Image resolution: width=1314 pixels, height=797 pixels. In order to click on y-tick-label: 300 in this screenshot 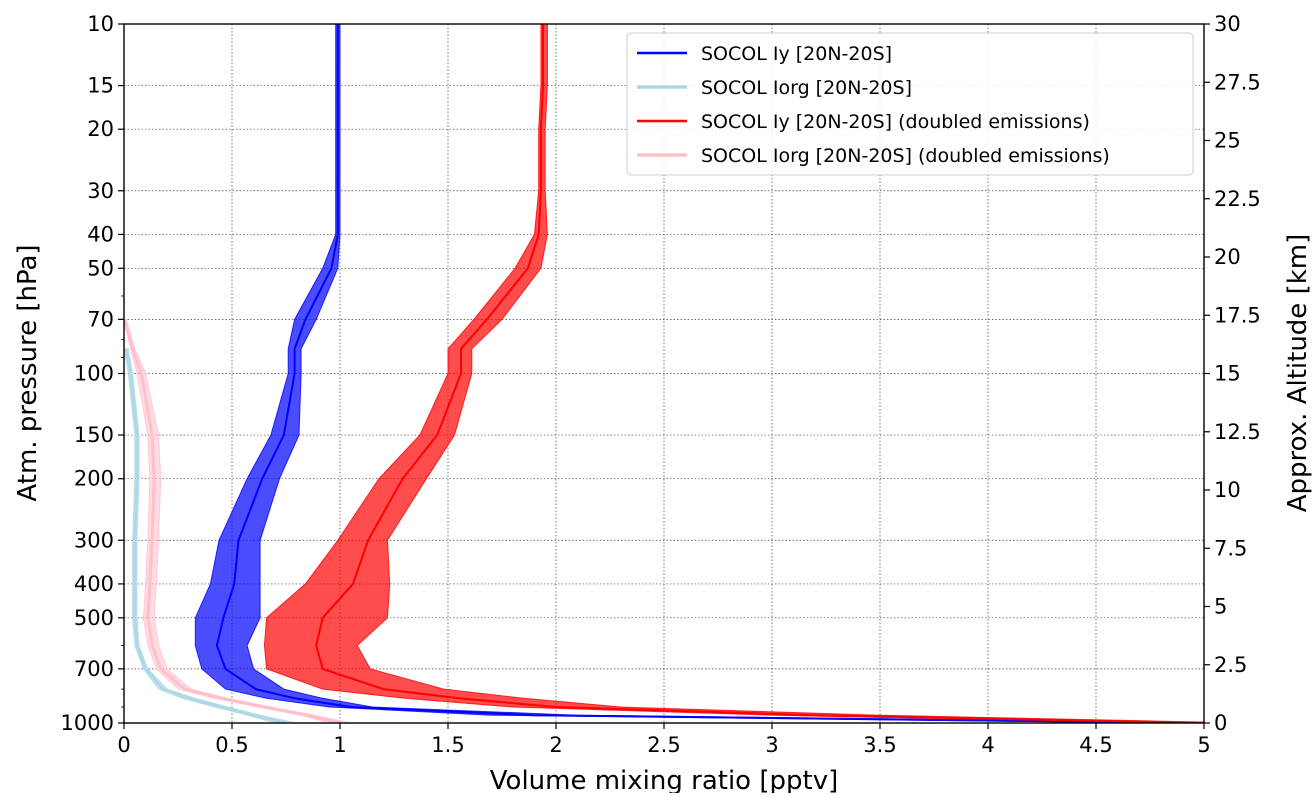, I will do `click(94, 540)`.